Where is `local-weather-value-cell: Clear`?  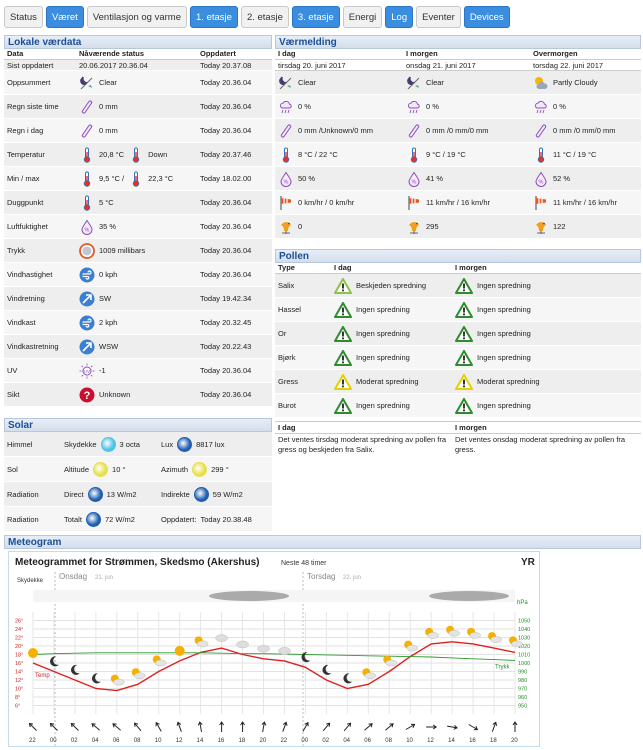 local-weather-value-cell: Clear is located at coordinates (136, 83).